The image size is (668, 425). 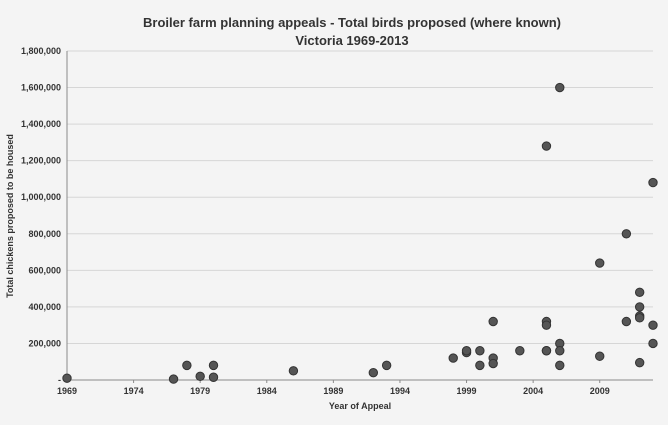 I want to click on y-tick-label: 1,400,000, so click(x=41, y=124).